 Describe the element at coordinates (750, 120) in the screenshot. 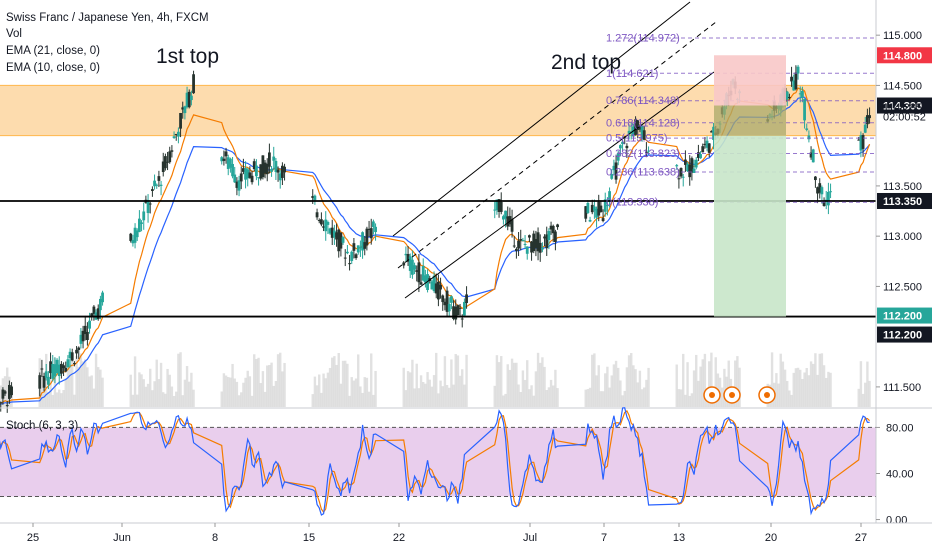

I see `position-entry-zone` at that location.